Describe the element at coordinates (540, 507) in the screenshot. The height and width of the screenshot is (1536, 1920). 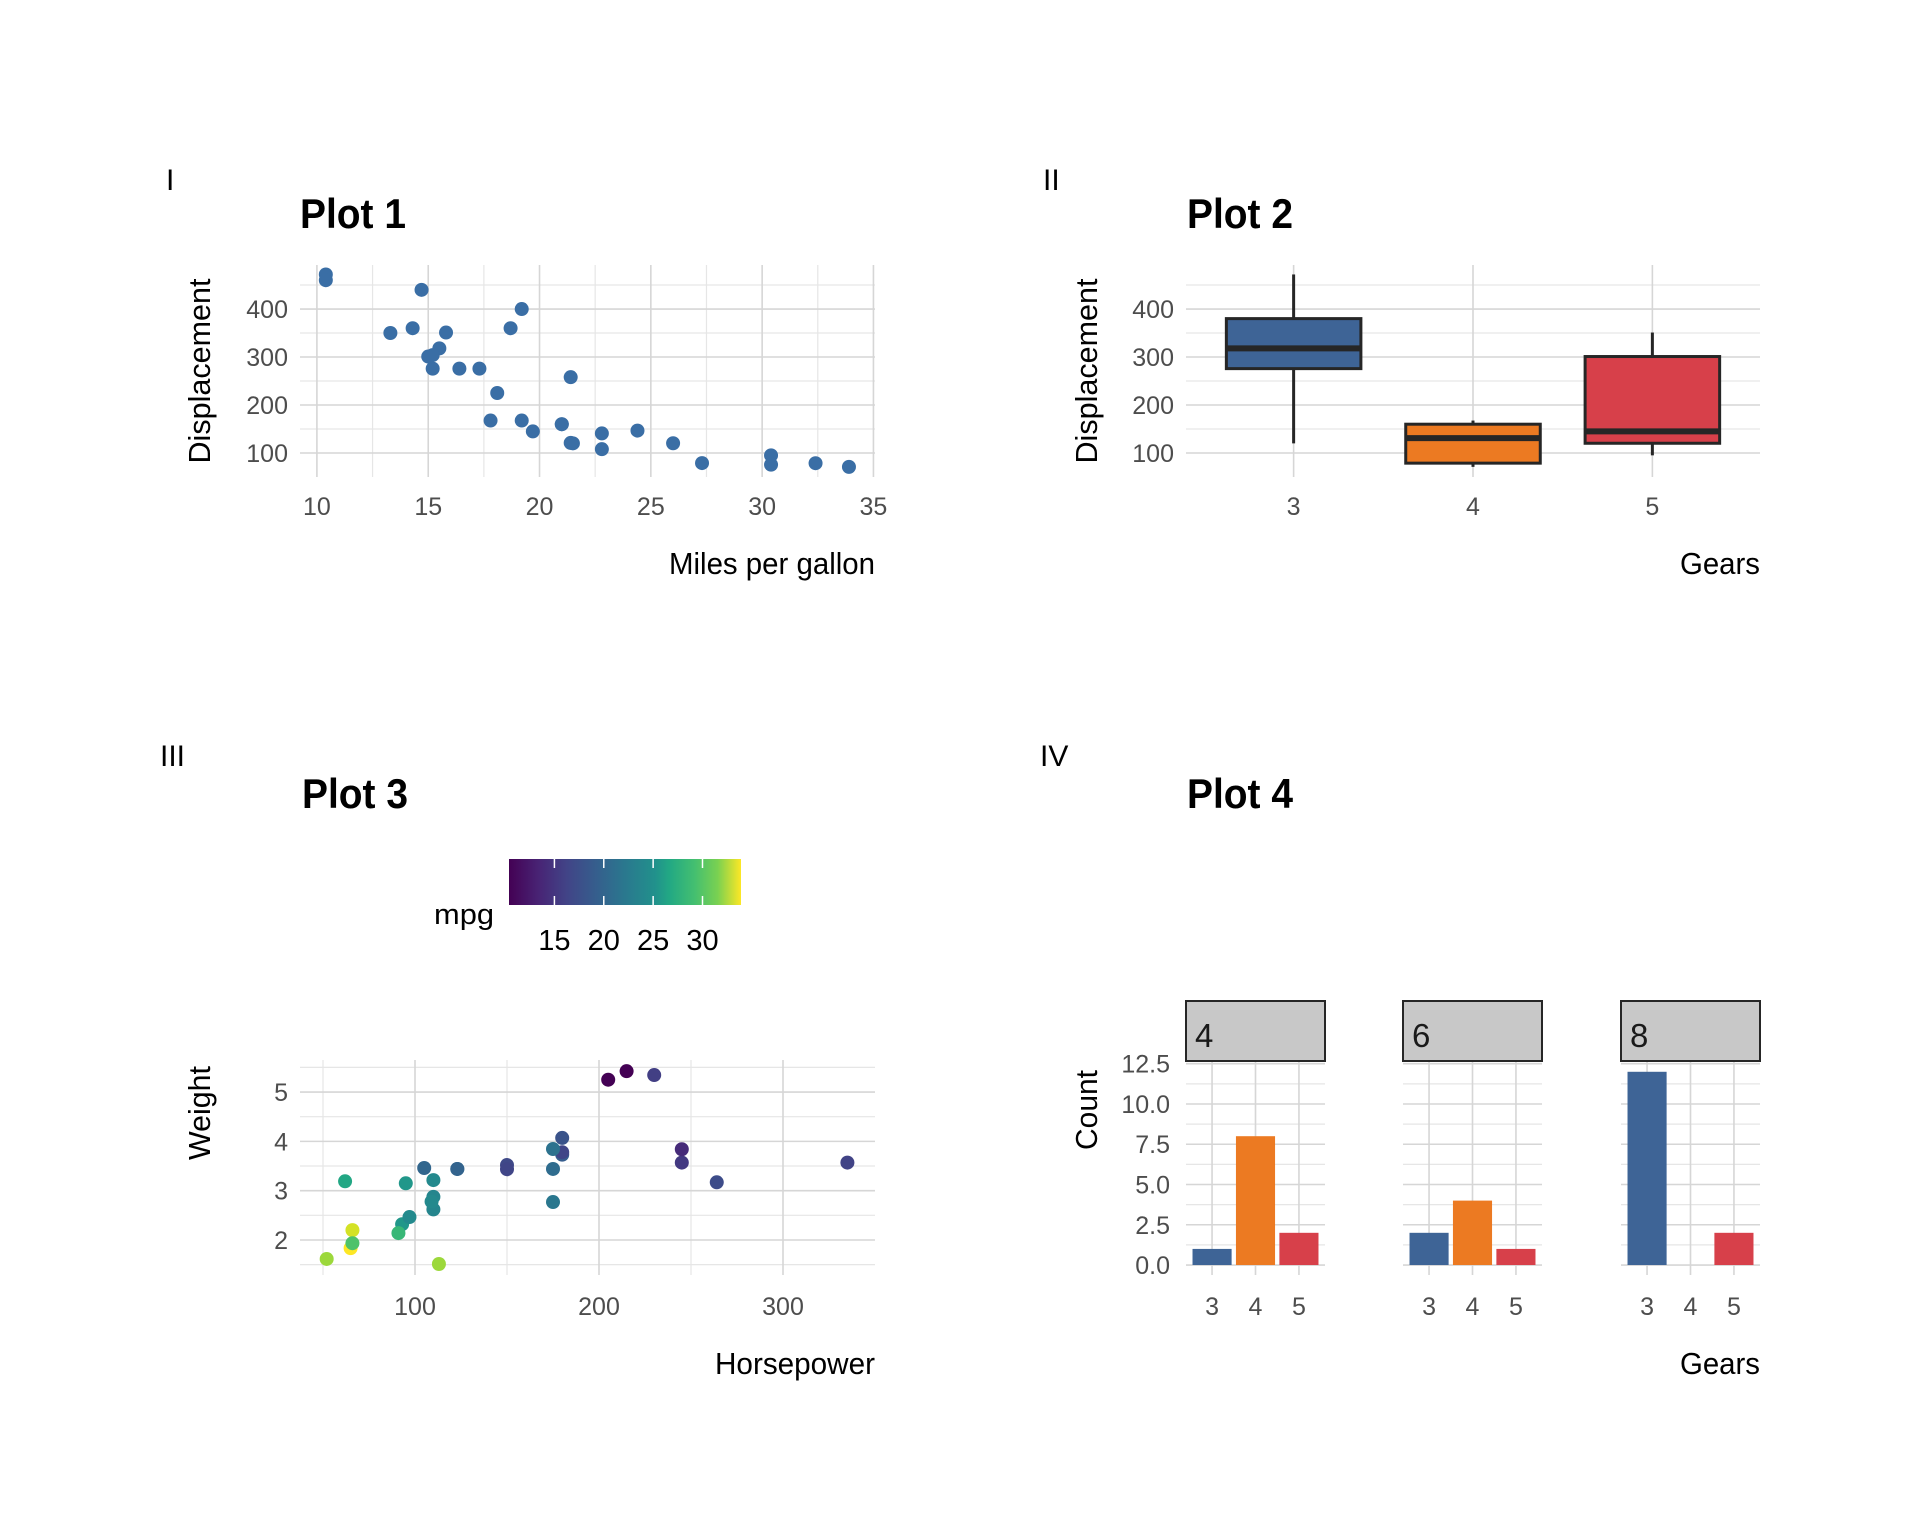
I see `x-tick-label: 20` at that location.